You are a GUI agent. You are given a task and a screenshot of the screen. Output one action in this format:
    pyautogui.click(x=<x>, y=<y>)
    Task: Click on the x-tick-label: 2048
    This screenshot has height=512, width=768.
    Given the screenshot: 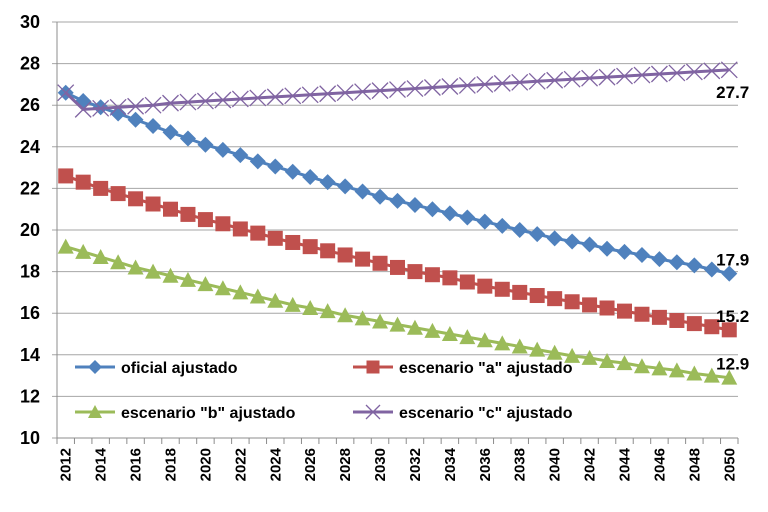 What is the action you would take?
    pyautogui.click(x=694, y=464)
    